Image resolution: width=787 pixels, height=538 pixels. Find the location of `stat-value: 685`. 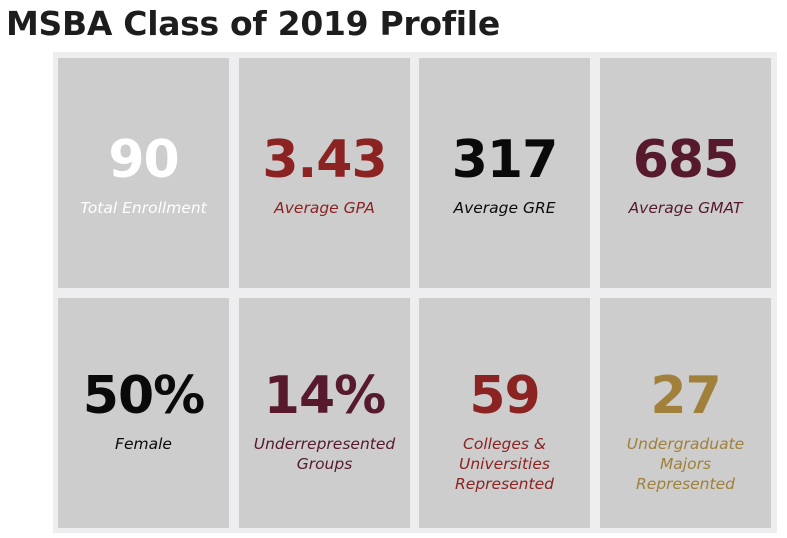

stat-value: 685 is located at coordinates (686, 160).